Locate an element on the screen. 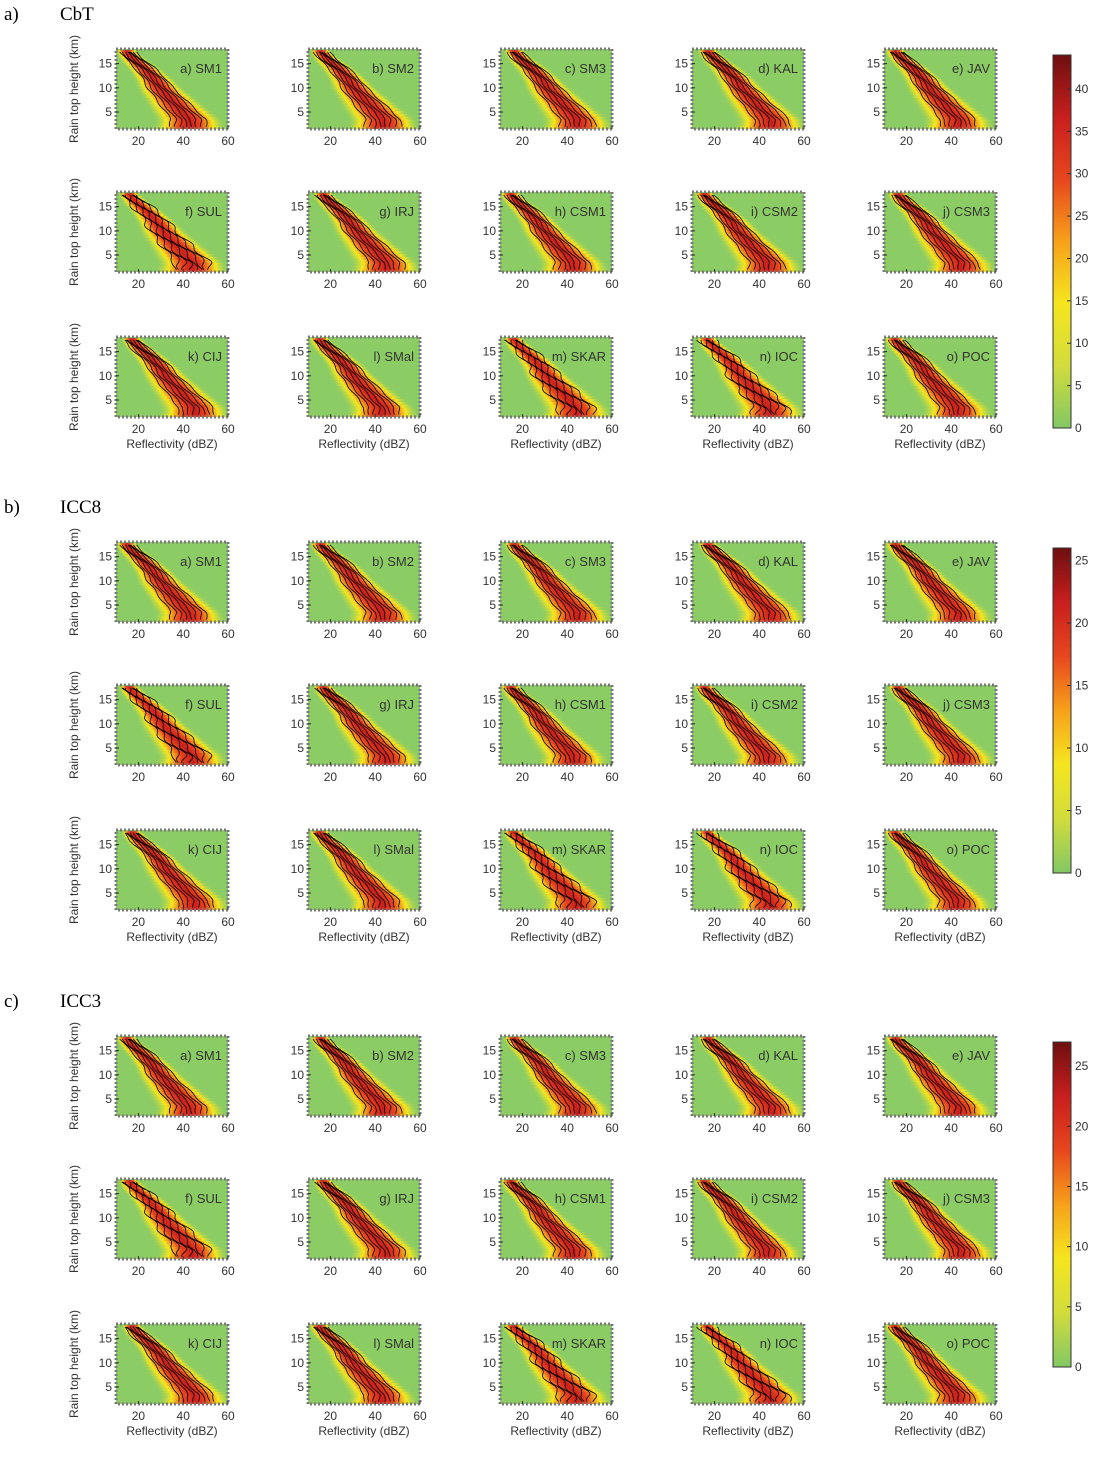 The height and width of the screenshot is (1482, 1103). panel-title: k) CIJ is located at coordinates (205, 1343).